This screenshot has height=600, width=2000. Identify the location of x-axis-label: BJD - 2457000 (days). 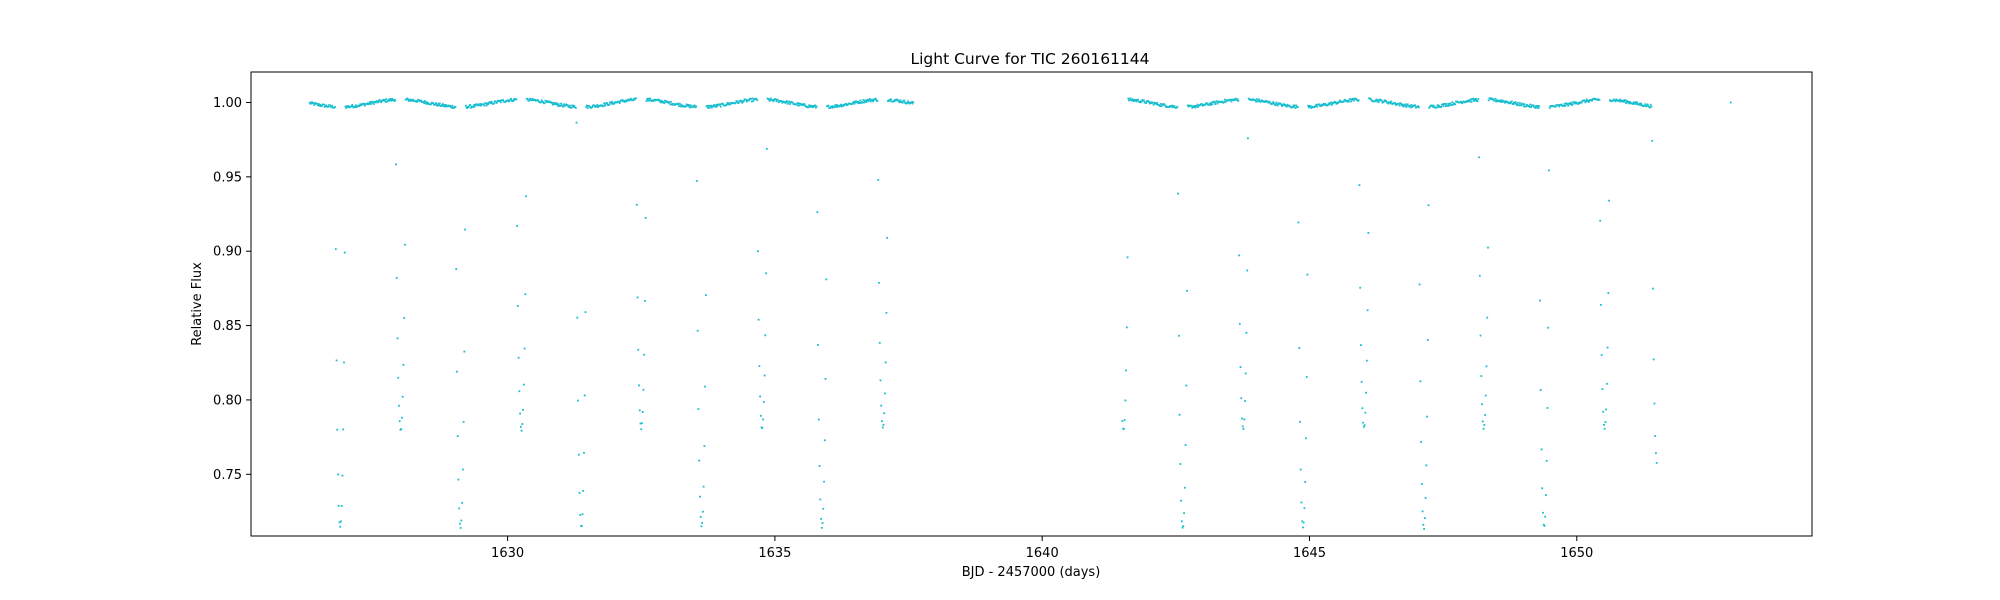
(1031, 572).